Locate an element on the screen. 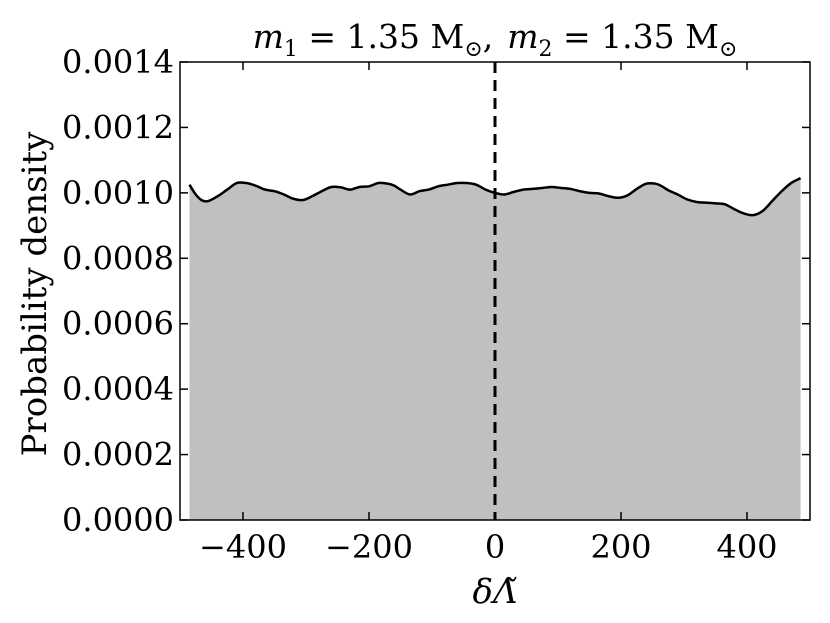 The width and height of the screenshot is (830, 623). title-m2-sub: 2 is located at coordinates (546, 49).